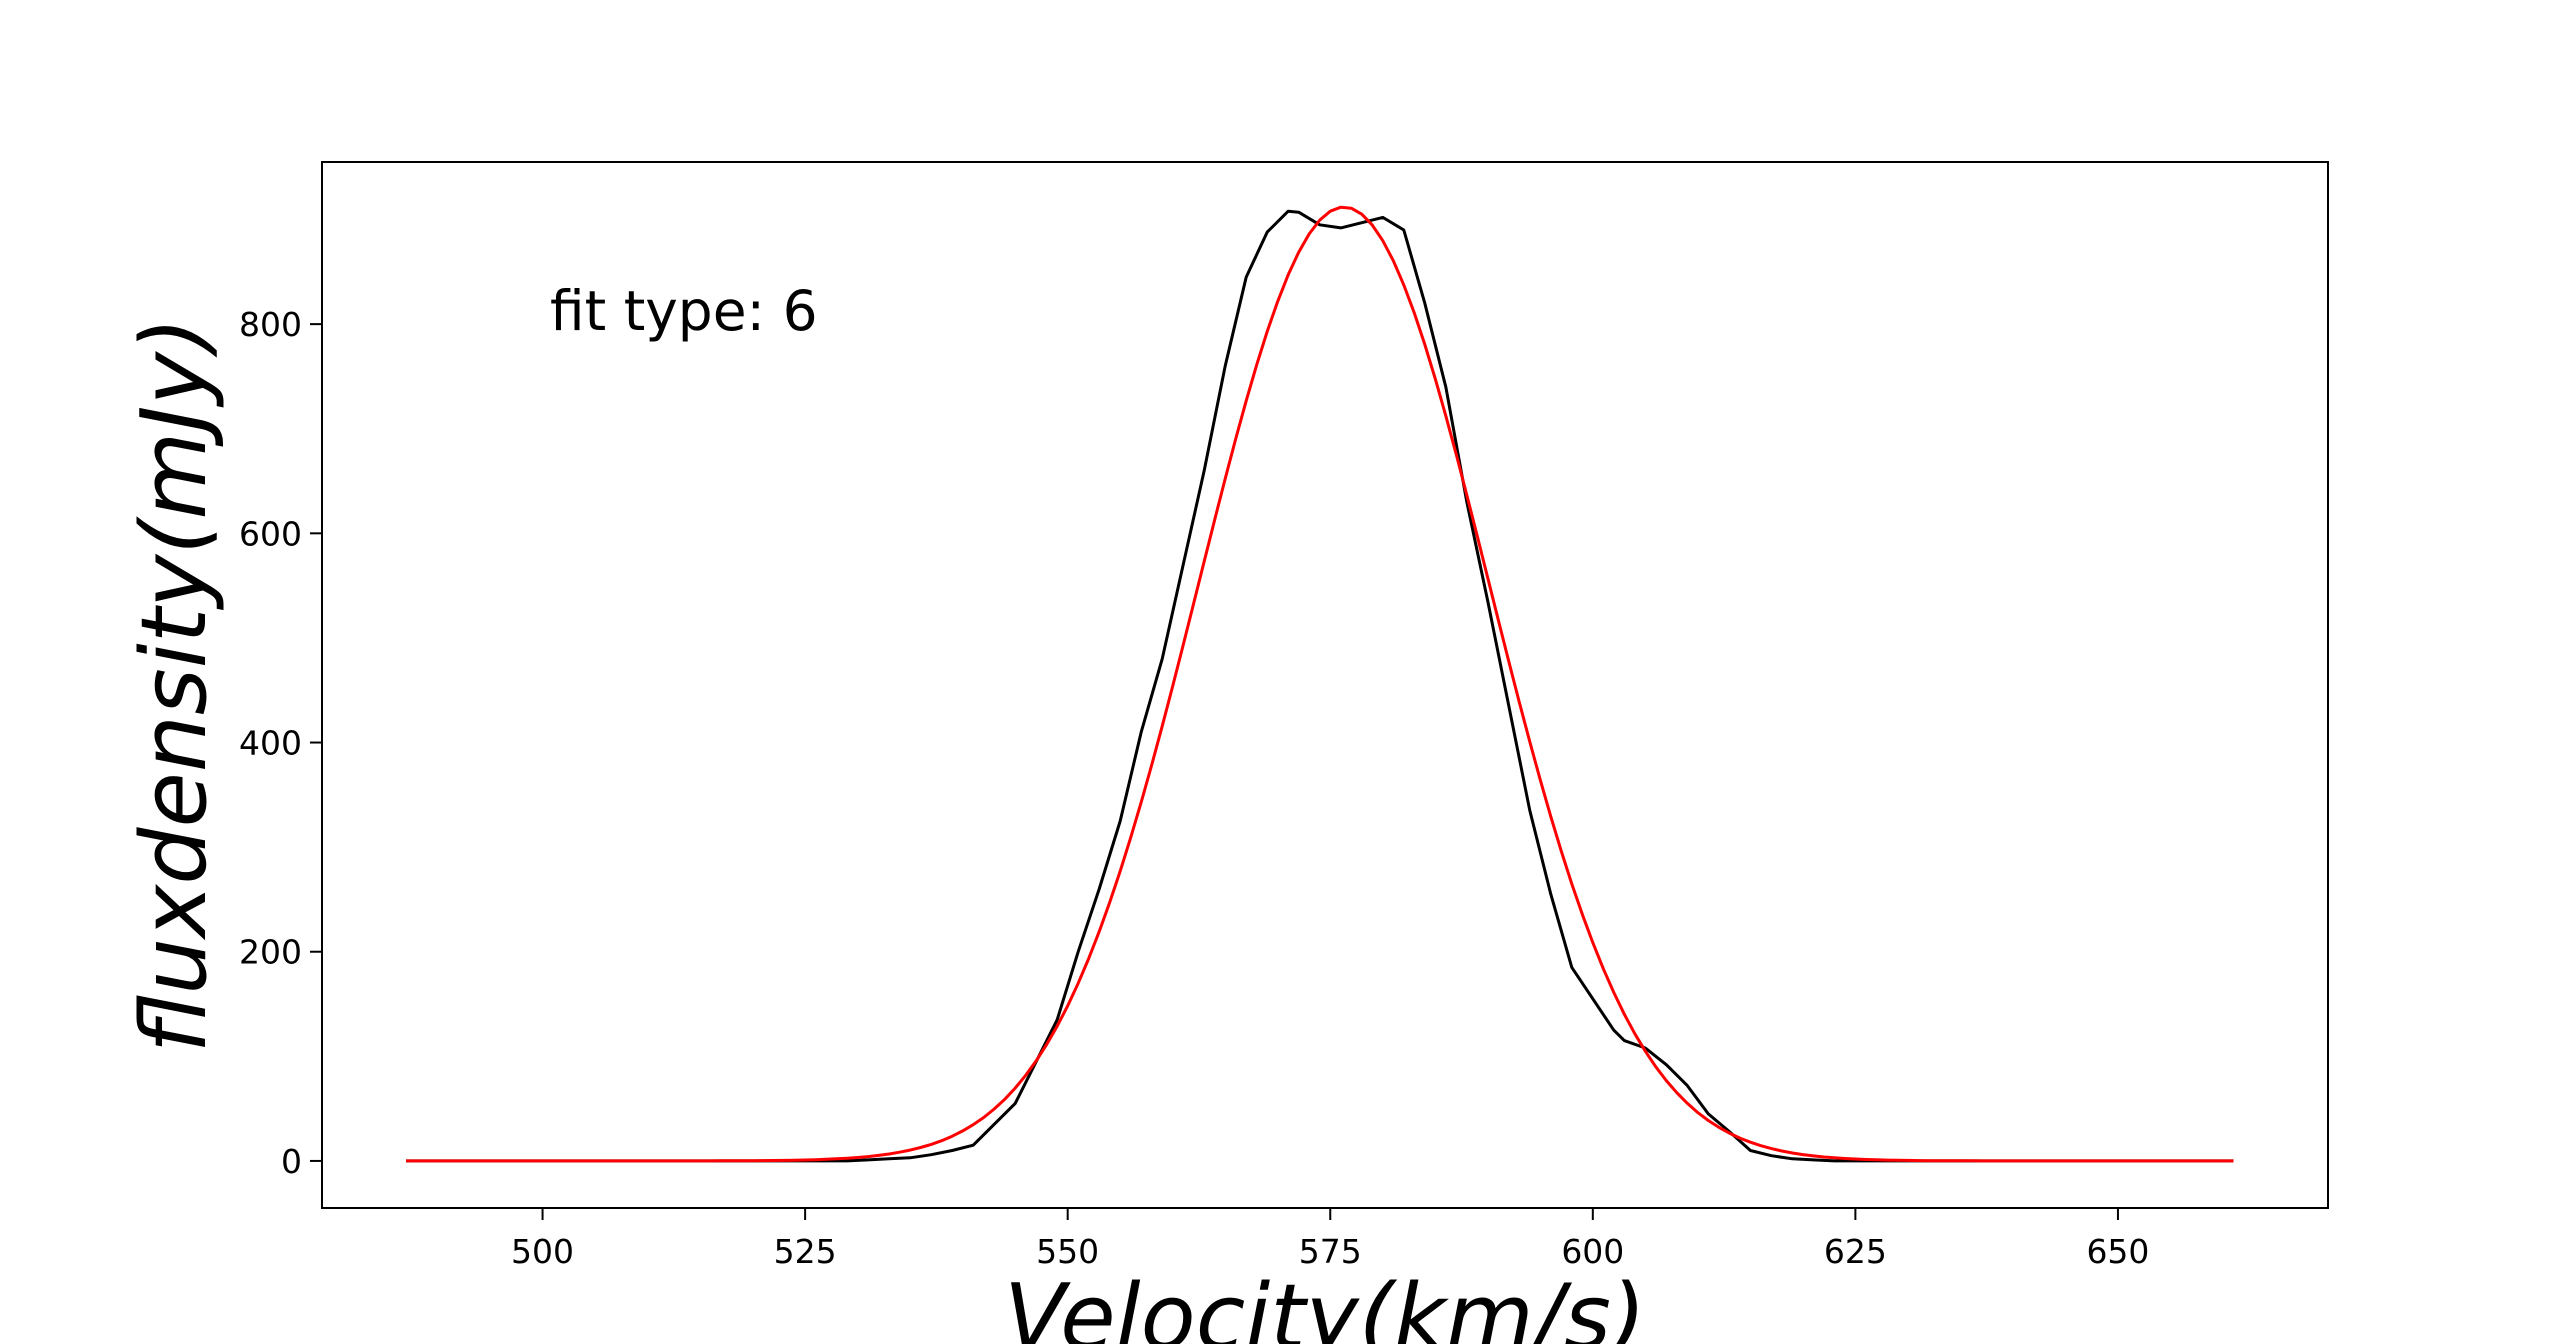  What do you see at coordinates (1330, 1251) in the screenshot?
I see `x-tick-label: 575` at bounding box center [1330, 1251].